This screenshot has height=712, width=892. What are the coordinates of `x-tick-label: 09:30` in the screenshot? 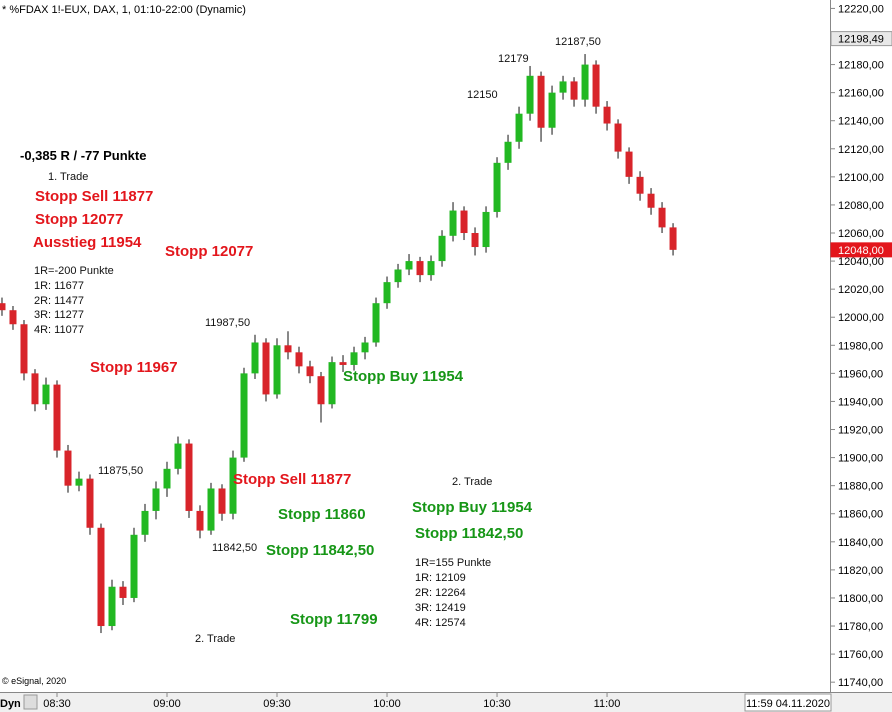 It's located at (277, 704).